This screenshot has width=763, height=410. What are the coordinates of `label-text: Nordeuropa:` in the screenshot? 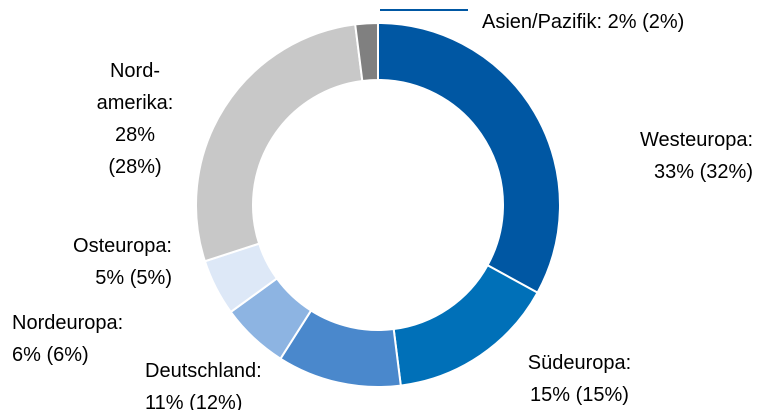 It's located at (68, 323).